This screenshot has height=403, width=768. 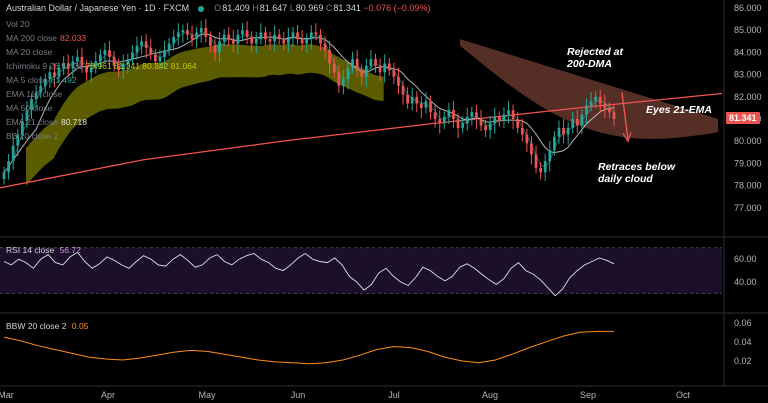 I want to click on price-tick-label: 80.000, so click(x=748, y=141).